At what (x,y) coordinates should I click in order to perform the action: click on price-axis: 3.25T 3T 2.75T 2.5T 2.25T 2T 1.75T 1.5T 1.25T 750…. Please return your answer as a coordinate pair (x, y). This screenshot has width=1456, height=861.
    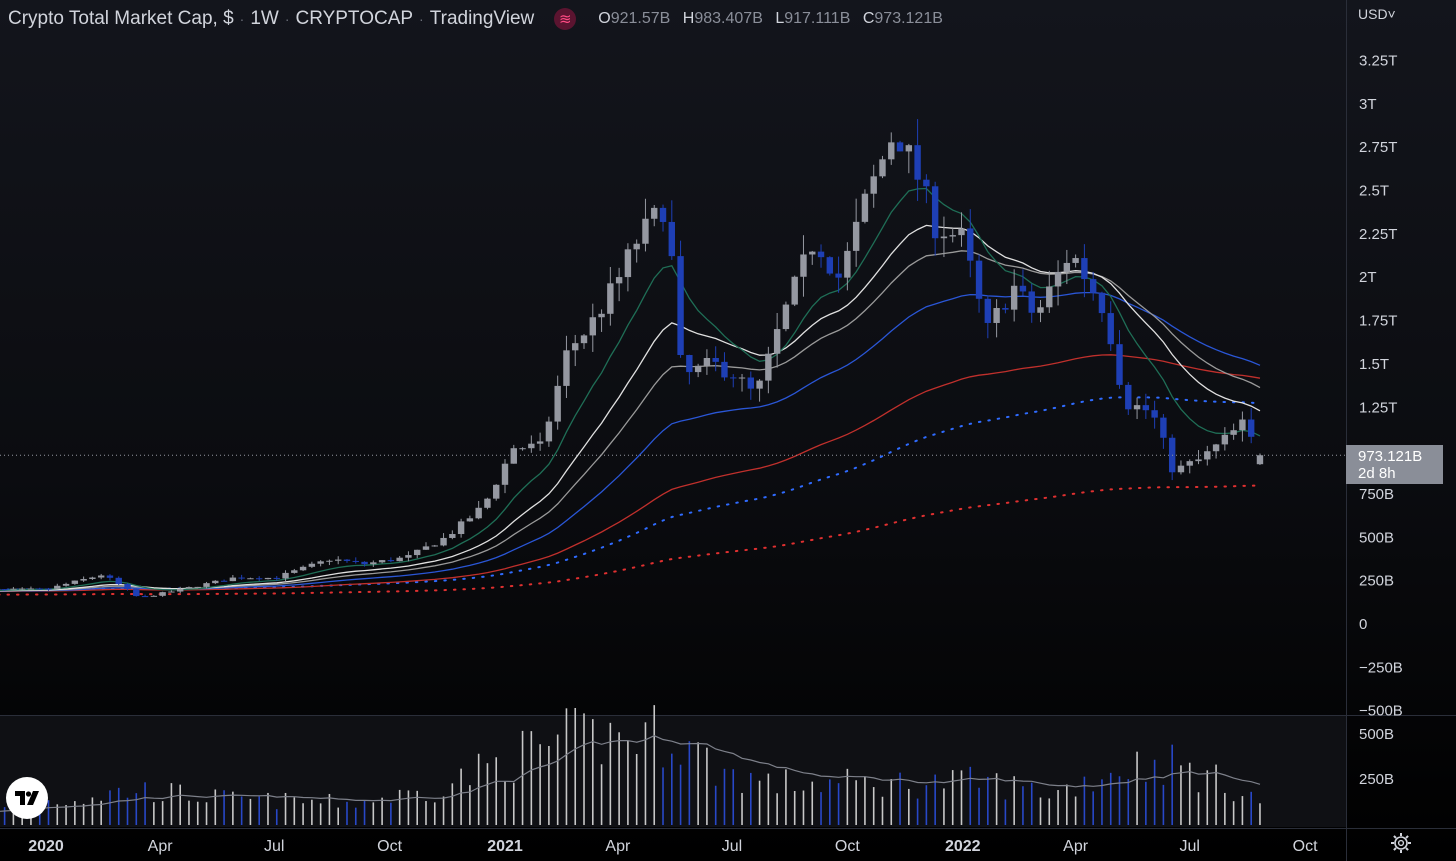
    Looking at the image, I should click on (1381, 385).